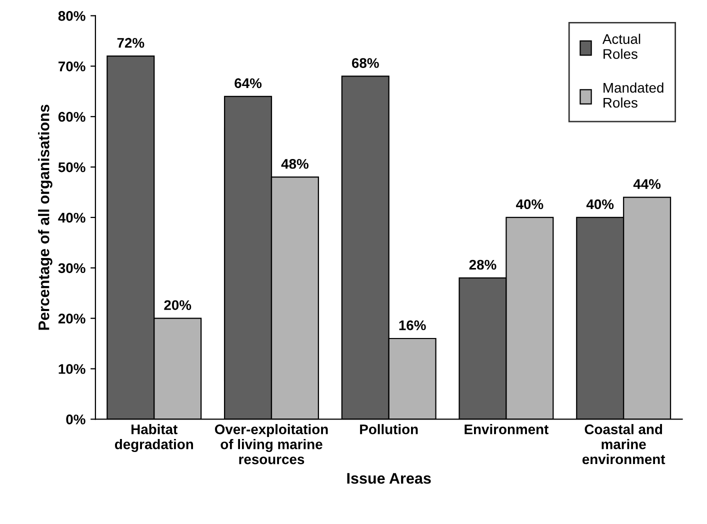 Image resolution: width=707 pixels, height=524 pixels. Describe the element at coordinates (72, 167) in the screenshot. I see `y-tick-label: 50%` at that location.